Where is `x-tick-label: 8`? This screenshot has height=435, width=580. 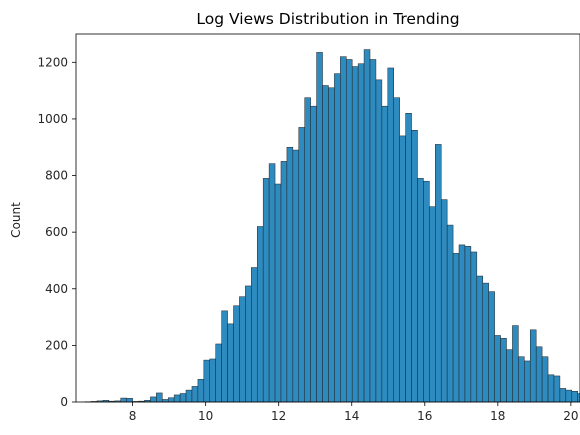 x-tick-label: 8 is located at coordinates (133, 416).